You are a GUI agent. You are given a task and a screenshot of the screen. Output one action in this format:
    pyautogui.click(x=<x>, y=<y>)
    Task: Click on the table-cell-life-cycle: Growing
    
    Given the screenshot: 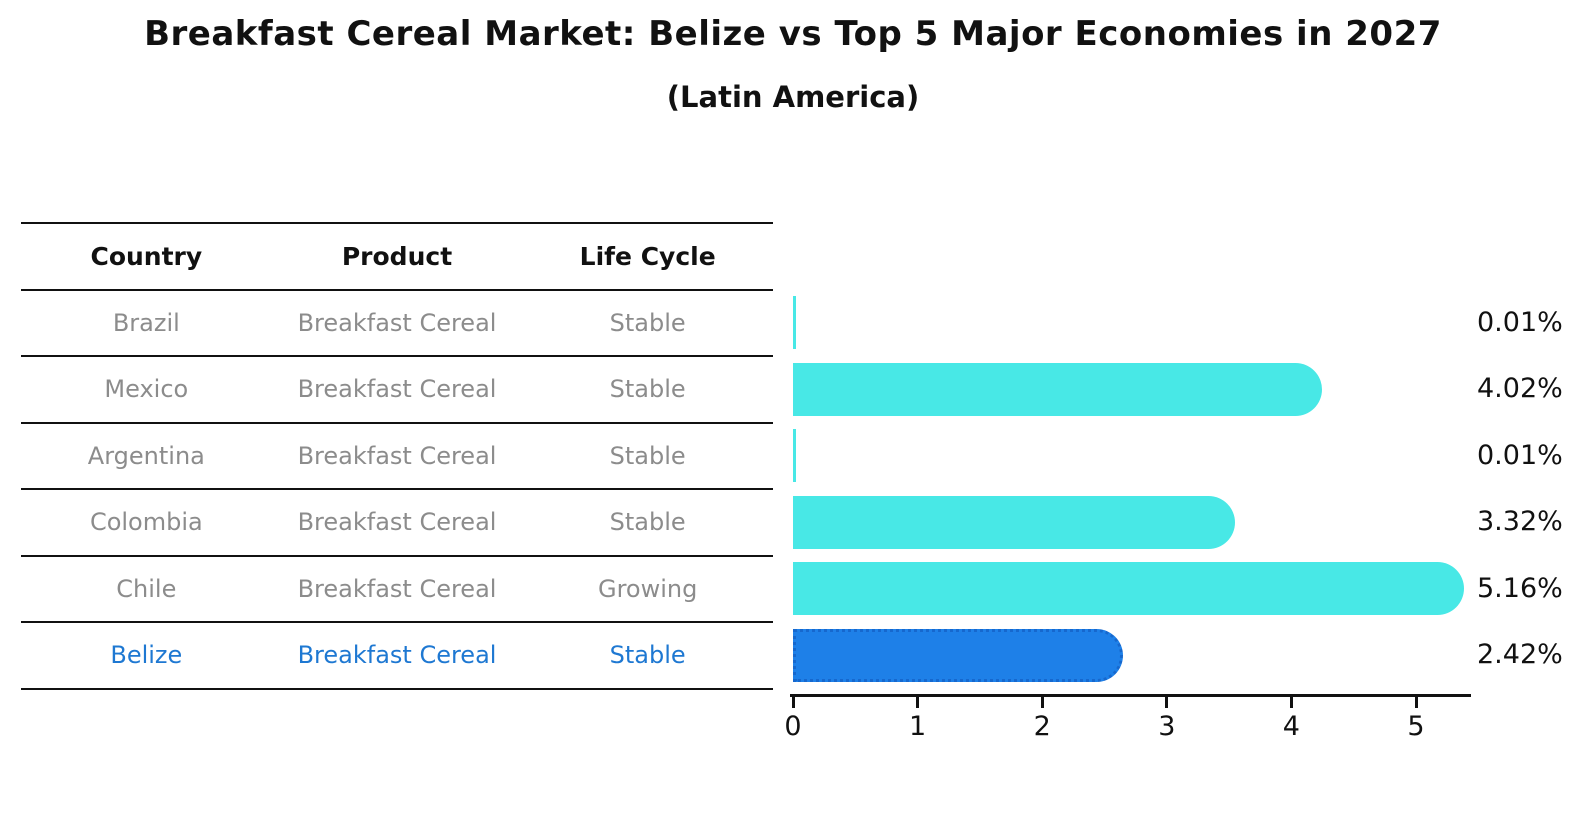 What is the action you would take?
    pyautogui.click(x=647, y=588)
    